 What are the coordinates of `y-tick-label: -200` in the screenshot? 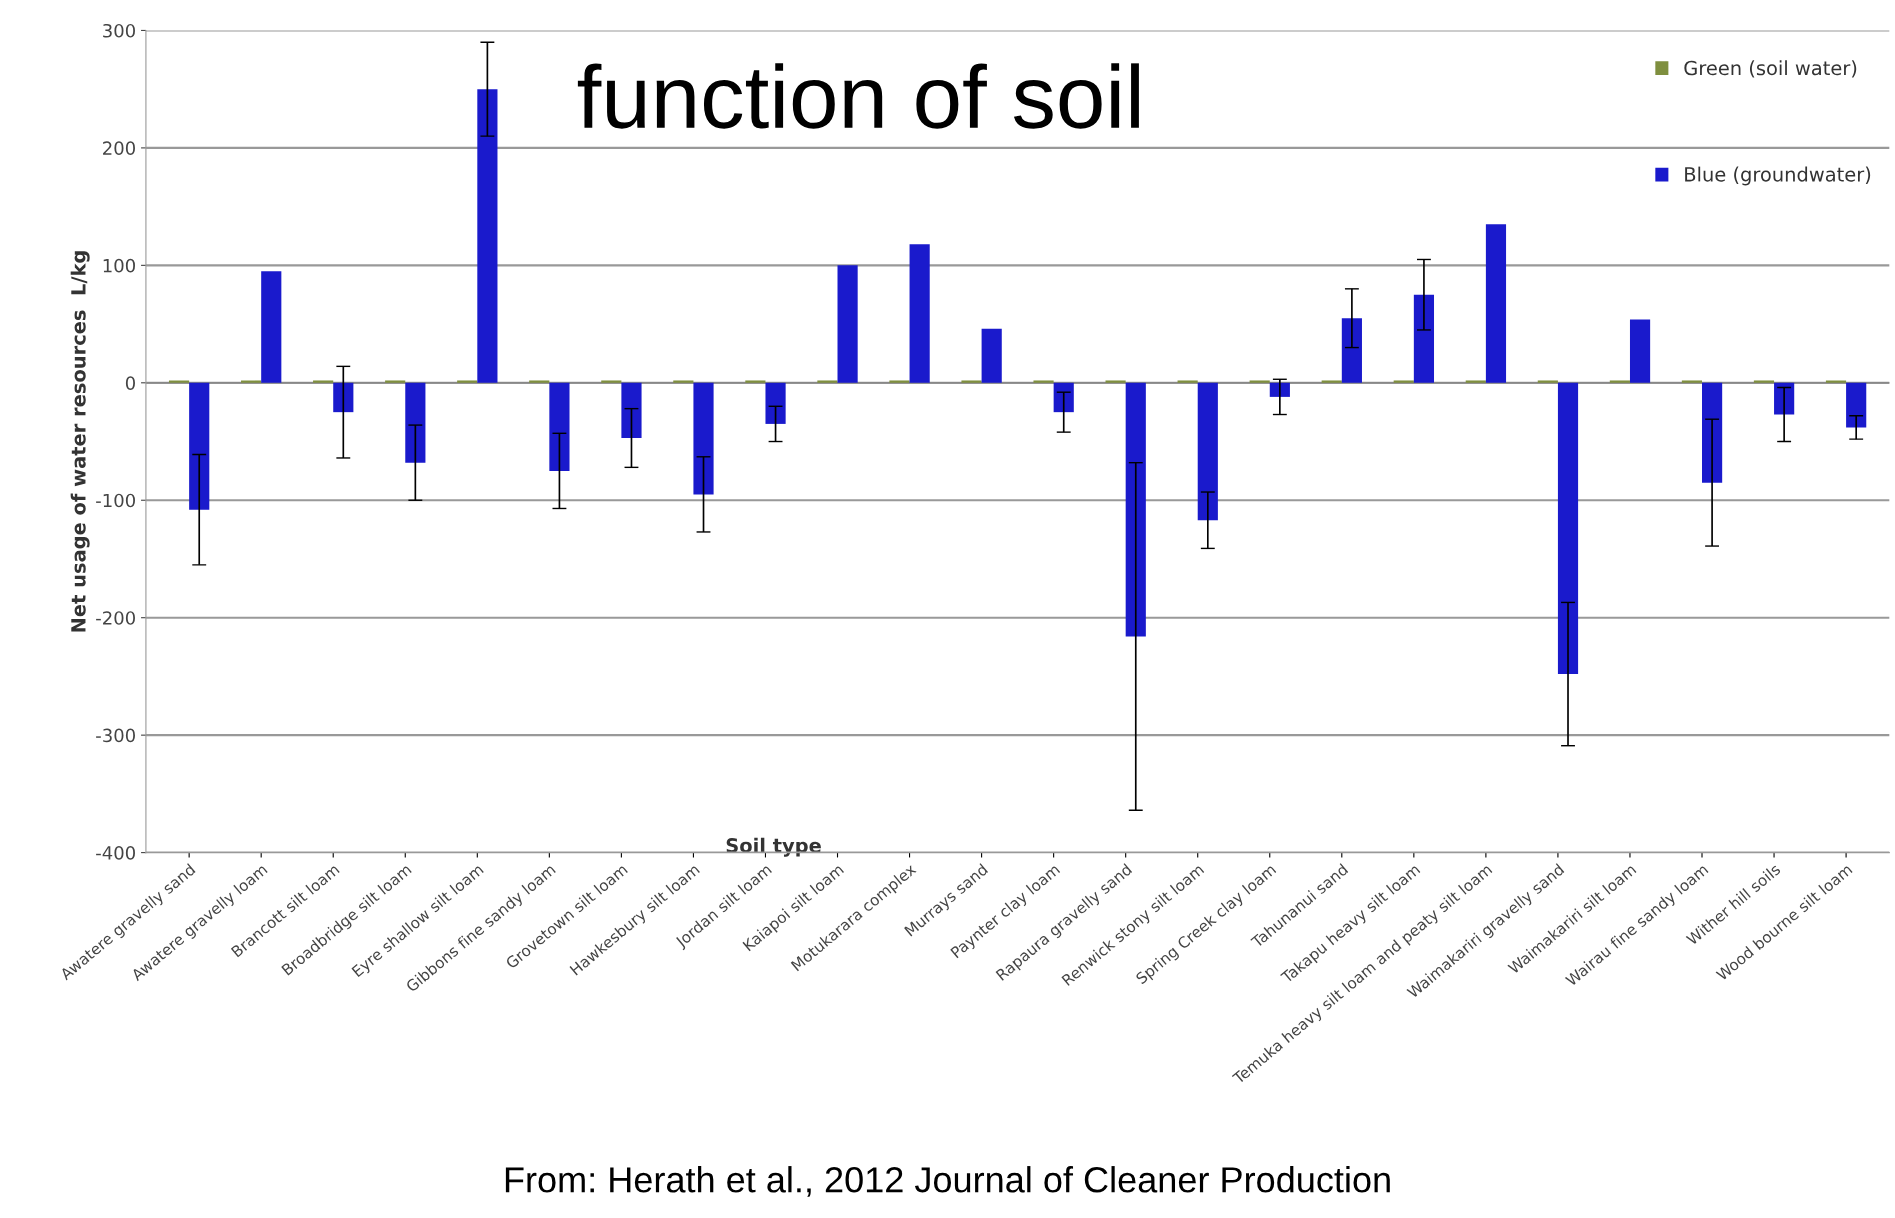 It's located at (115, 618).